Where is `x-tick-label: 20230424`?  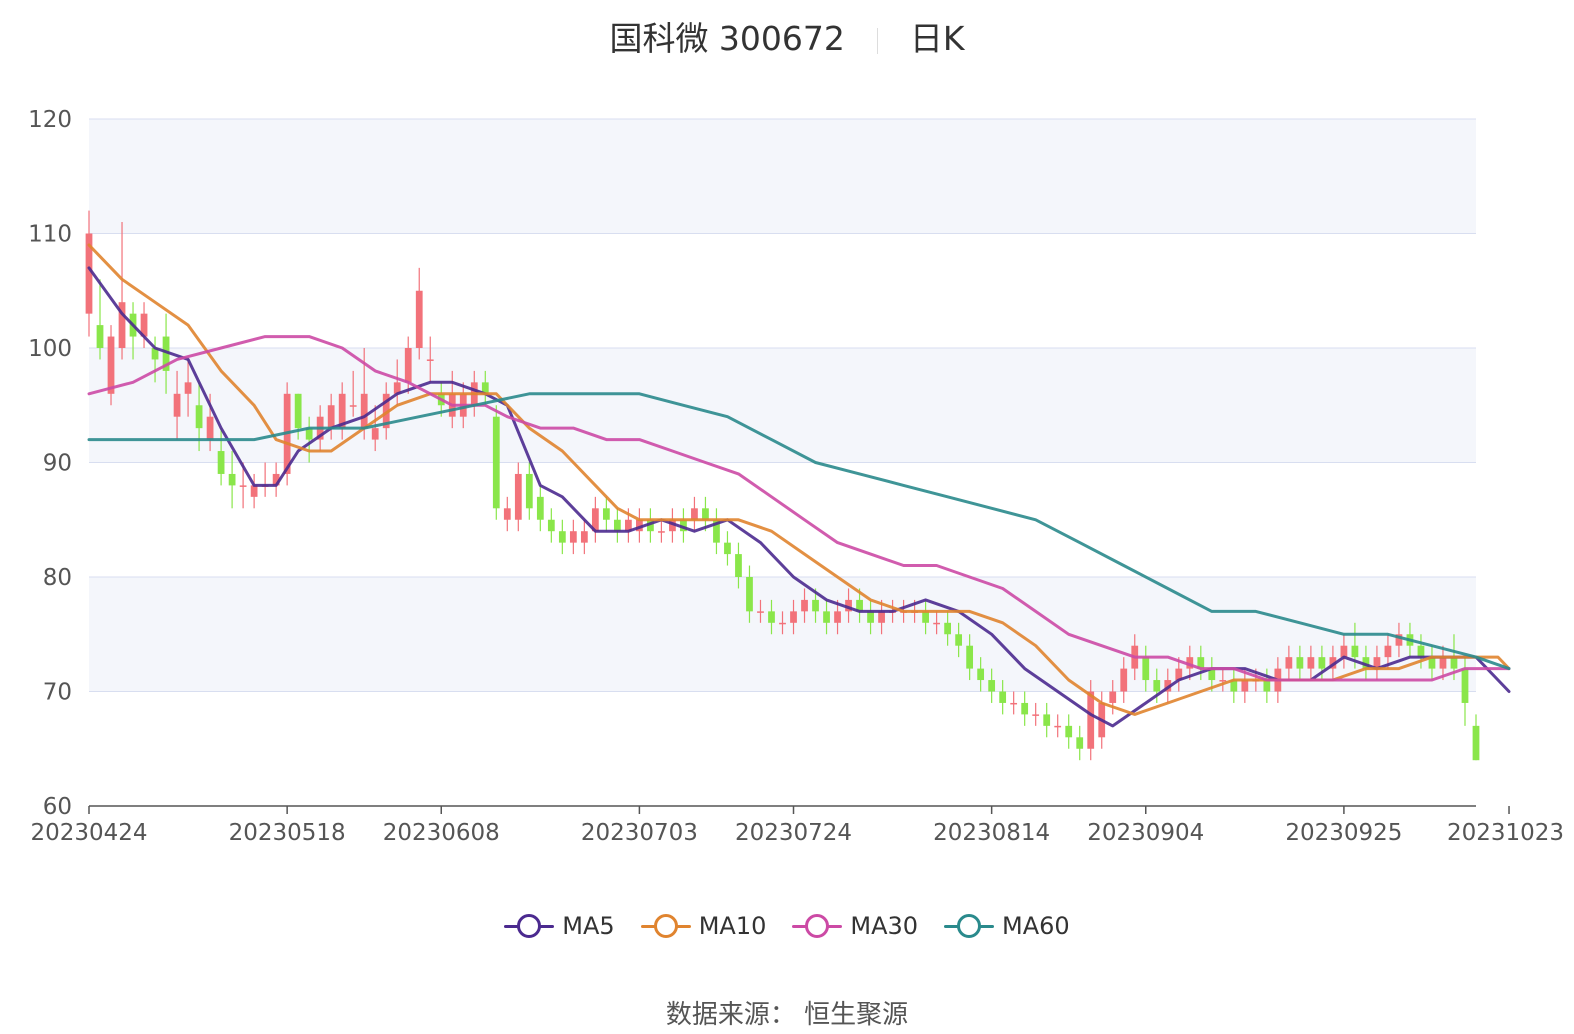 x-tick-label: 20230424 is located at coordinates (88, 833).